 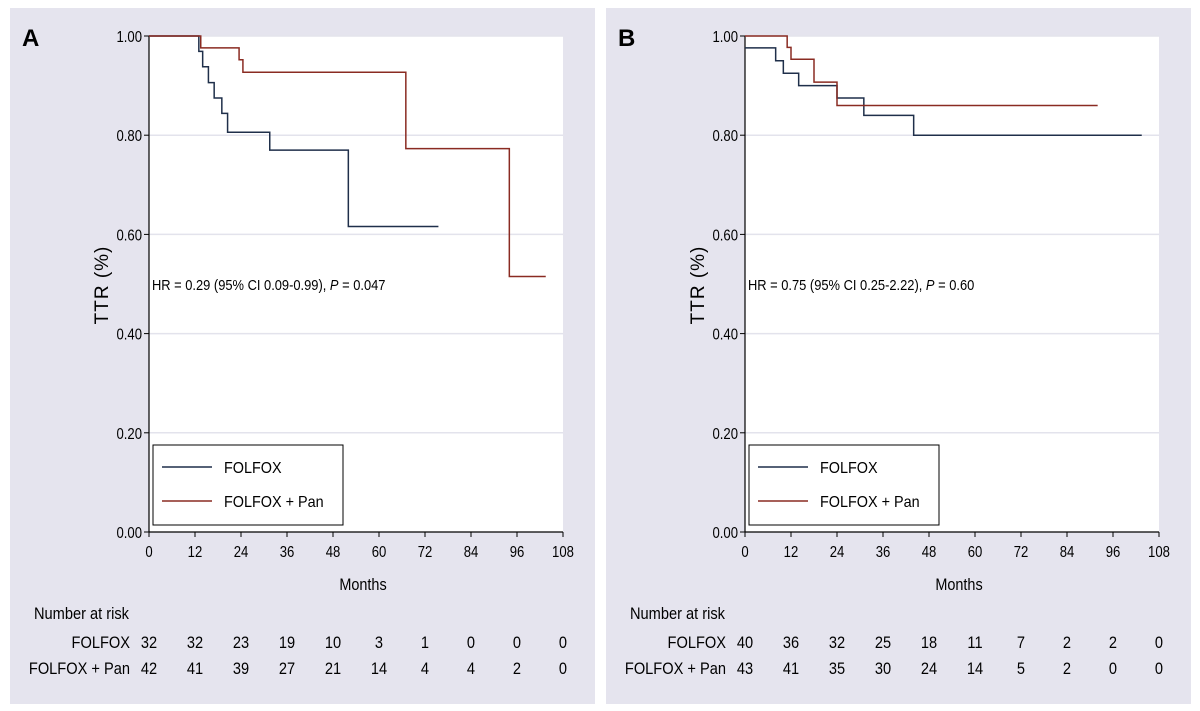 What do you see at coordinates (148, 552) in the screenshot?
I see `x-tick-label: 0` at bounding box center [148, 552].